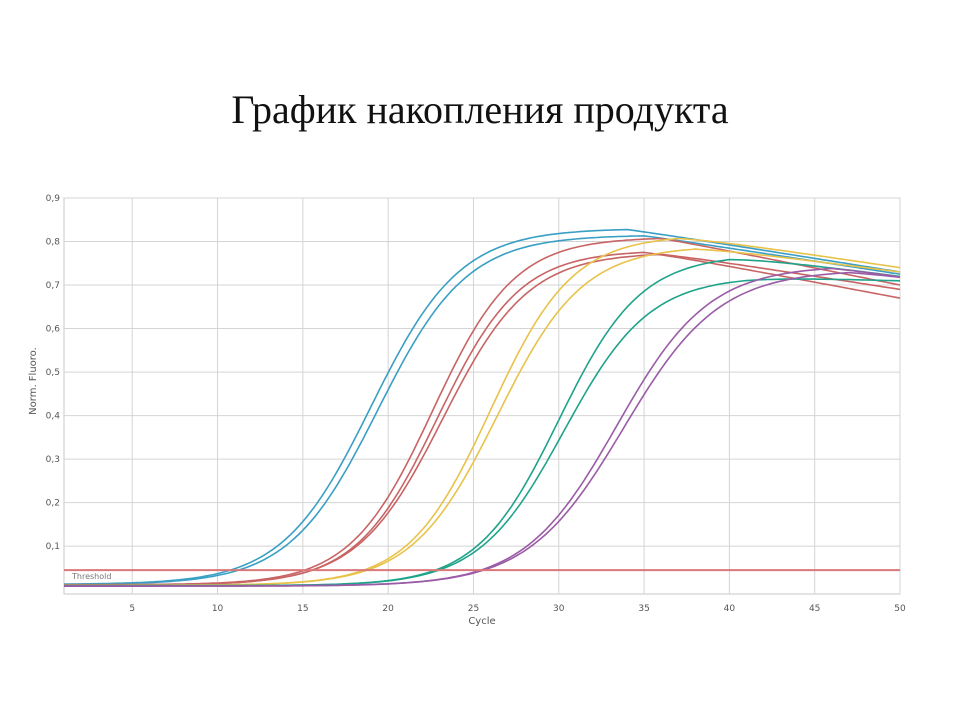  Describe the element at coordinates (218, 609) in the screenshot. I see `x-tick-label: 10` at that location.